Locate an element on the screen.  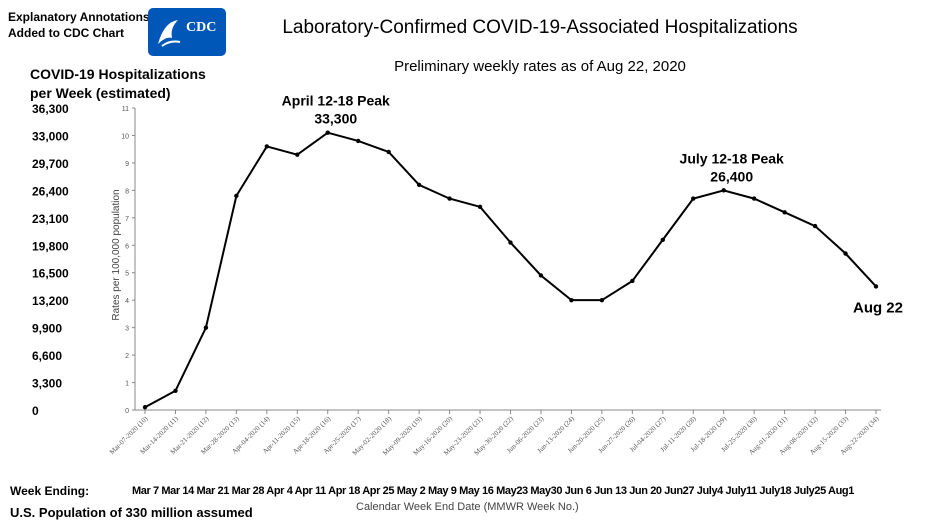
hospitalizations-tick-label: 16,500 is located at coordinates (50, 274).